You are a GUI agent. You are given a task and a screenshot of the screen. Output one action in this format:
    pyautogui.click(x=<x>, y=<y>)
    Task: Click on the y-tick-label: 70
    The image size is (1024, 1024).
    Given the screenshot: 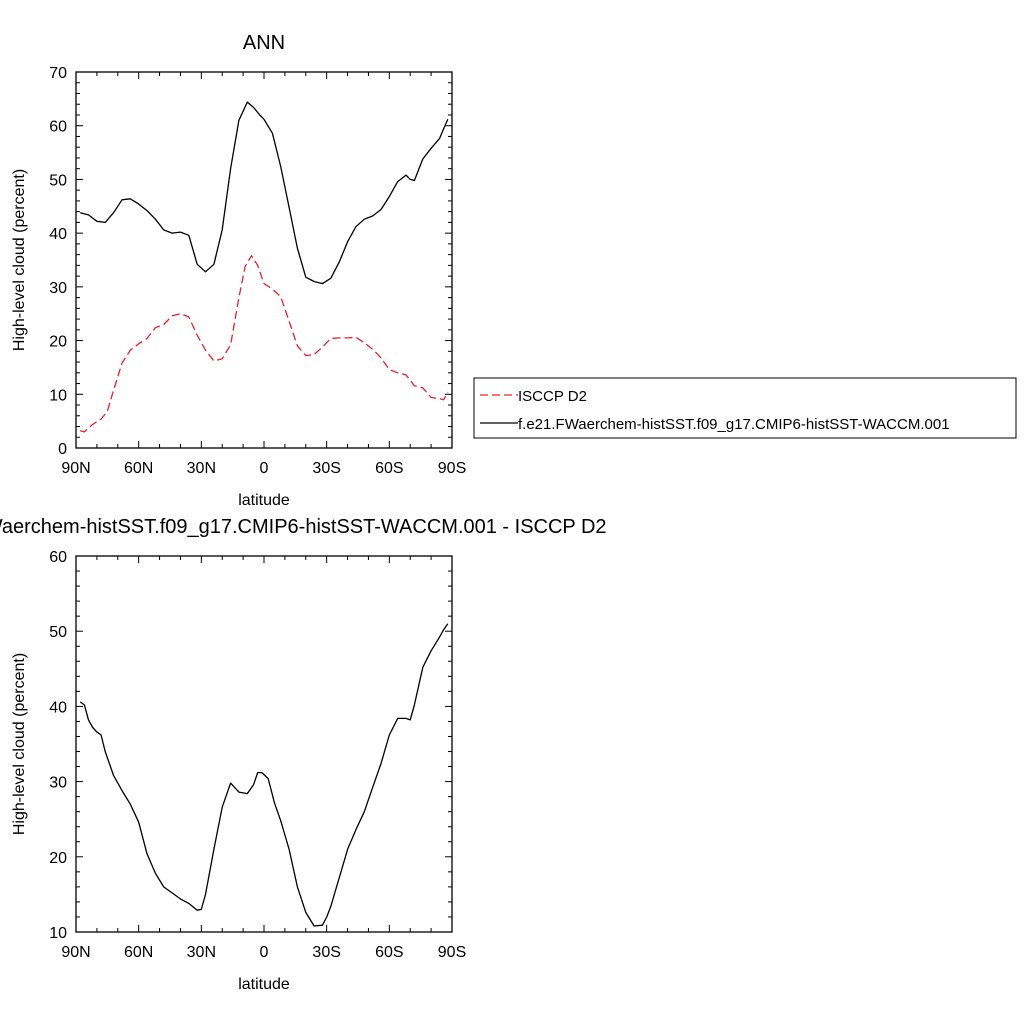 What is the action you would take?
    pyautogui.click(x=58, y=73)
    